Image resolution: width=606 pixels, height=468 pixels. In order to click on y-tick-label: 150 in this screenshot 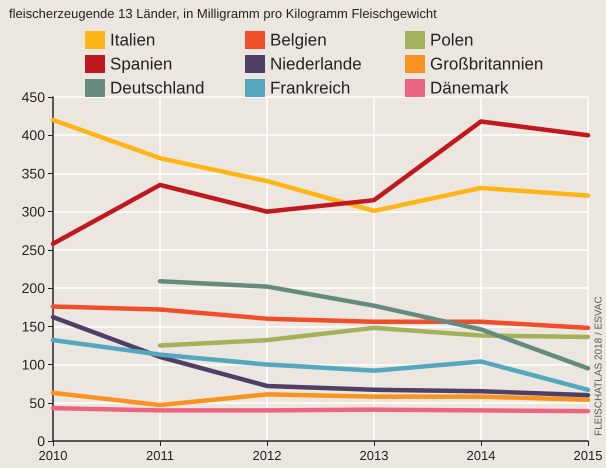, I will do `click(34, 326)`.